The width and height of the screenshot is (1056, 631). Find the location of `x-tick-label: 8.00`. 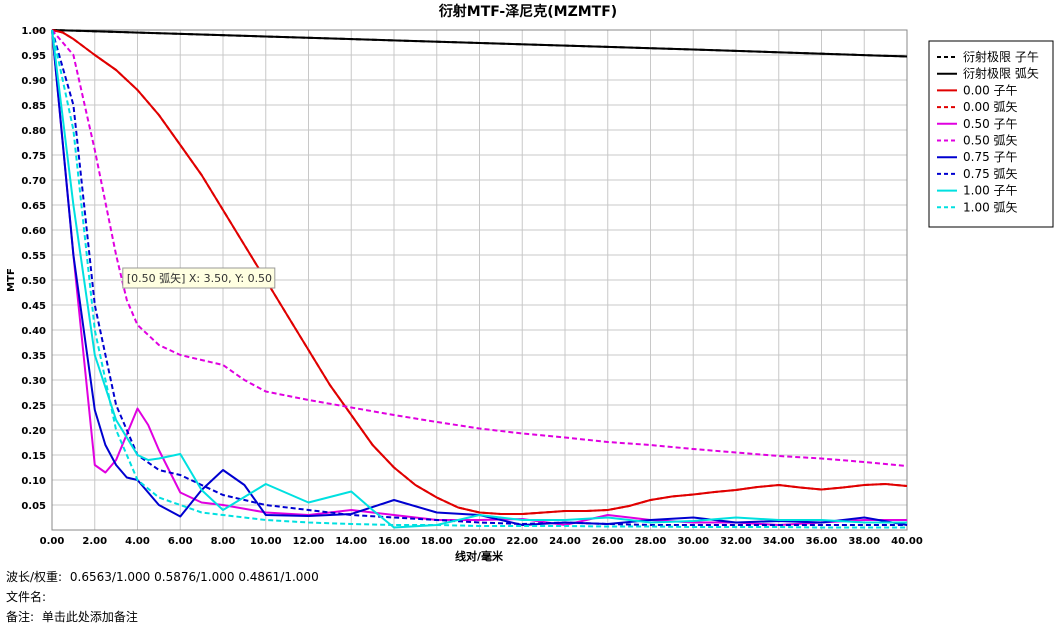

x-tick-label: 8.00 is located at coordinates (223, 541).